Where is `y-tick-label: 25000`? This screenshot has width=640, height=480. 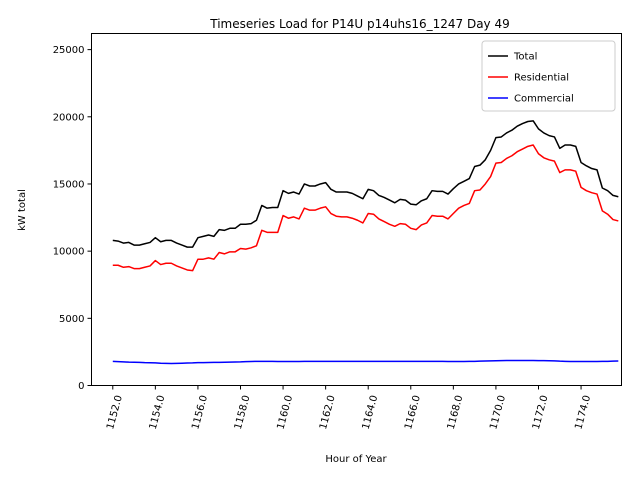 y-tick-label: 25000 is located at coordinates (69, 50).